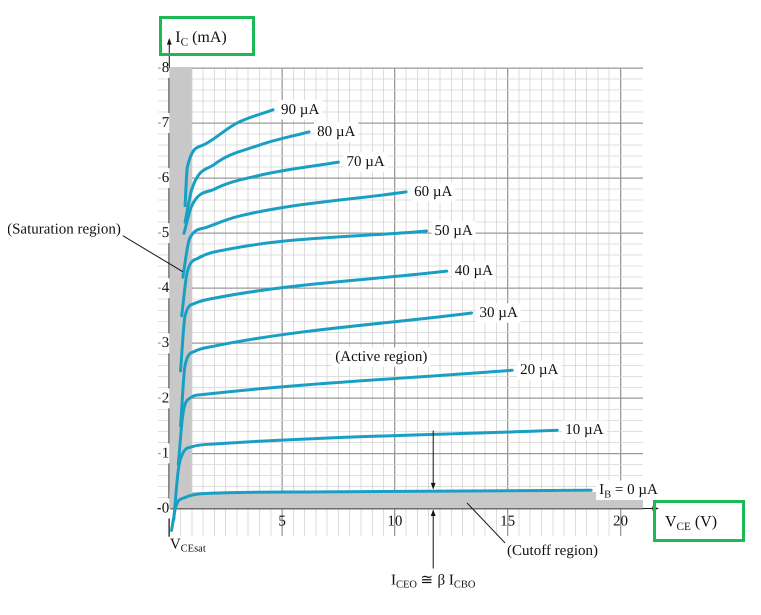 The width and height of the screenshot is (761, 615). Describe the element at coordinates (166, 288) in the screenshot. I see `y-tick-label: 4` at that location.